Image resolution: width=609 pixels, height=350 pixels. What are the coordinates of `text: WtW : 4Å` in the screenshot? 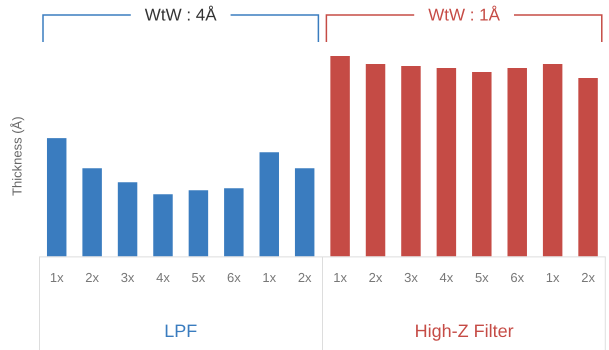 It's located at (181, 15).